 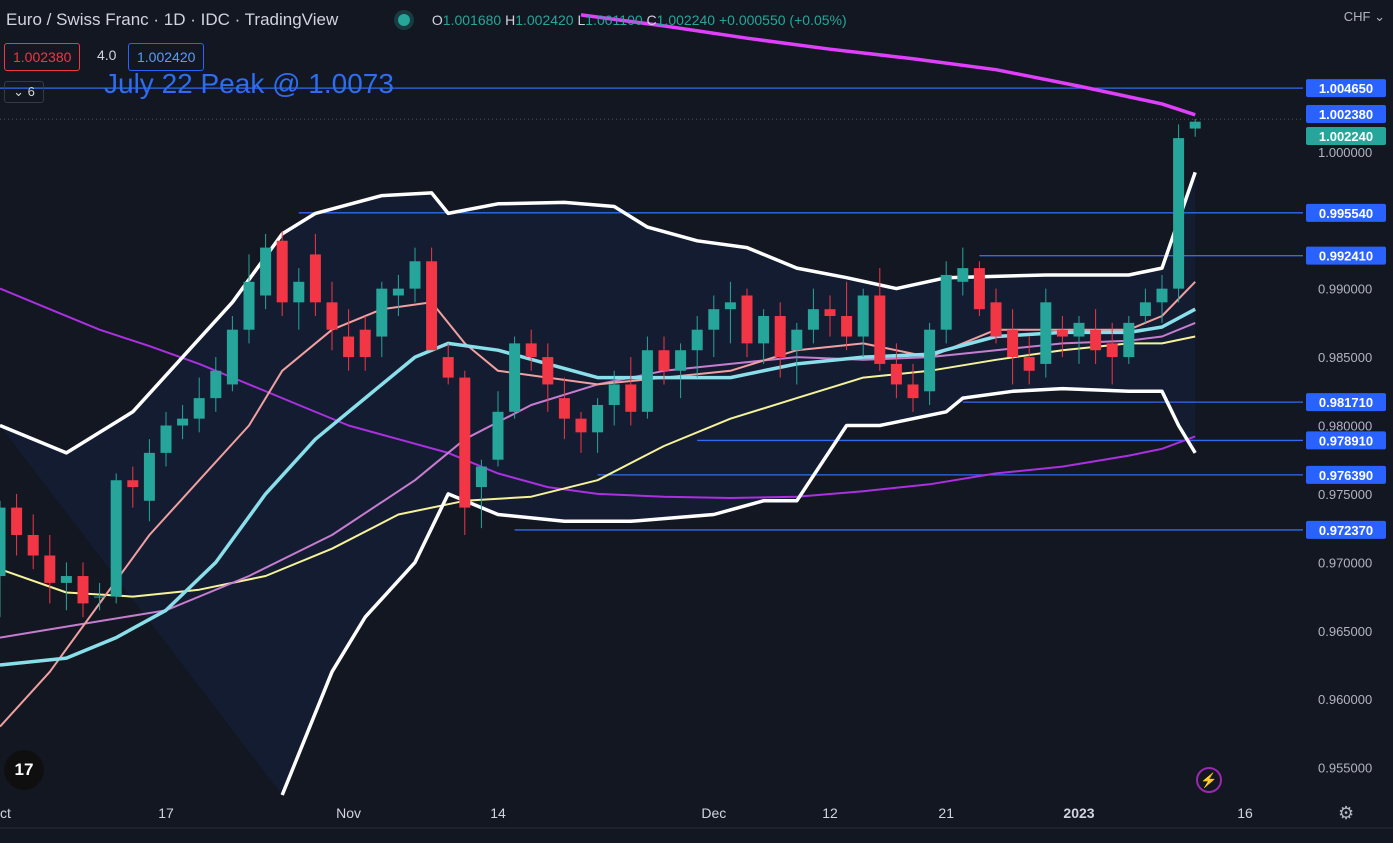 What do you see at coordinates (166, 57) in the screenshot?
I see `buy-price-button: 1.002420` at bounding box center [166, 57].